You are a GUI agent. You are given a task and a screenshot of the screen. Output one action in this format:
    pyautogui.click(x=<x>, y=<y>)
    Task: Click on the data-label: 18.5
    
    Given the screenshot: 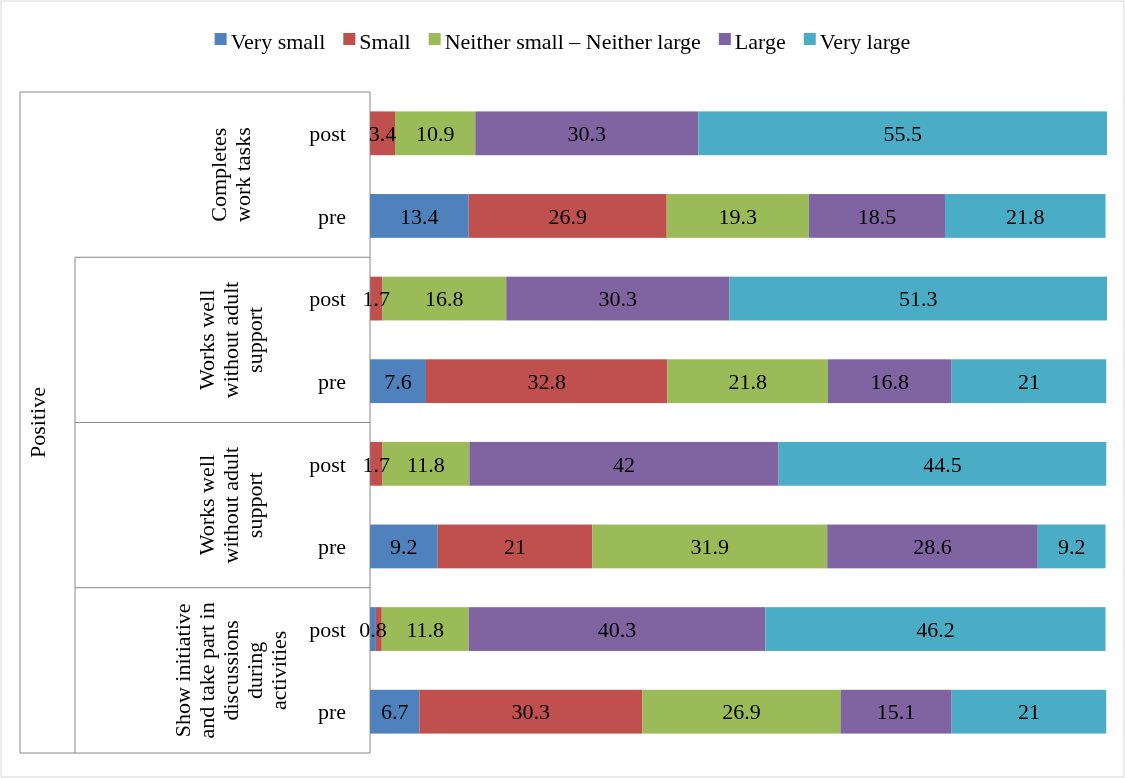 What is the action you would take?
    pyautogui.click(x=877, y=216)
    